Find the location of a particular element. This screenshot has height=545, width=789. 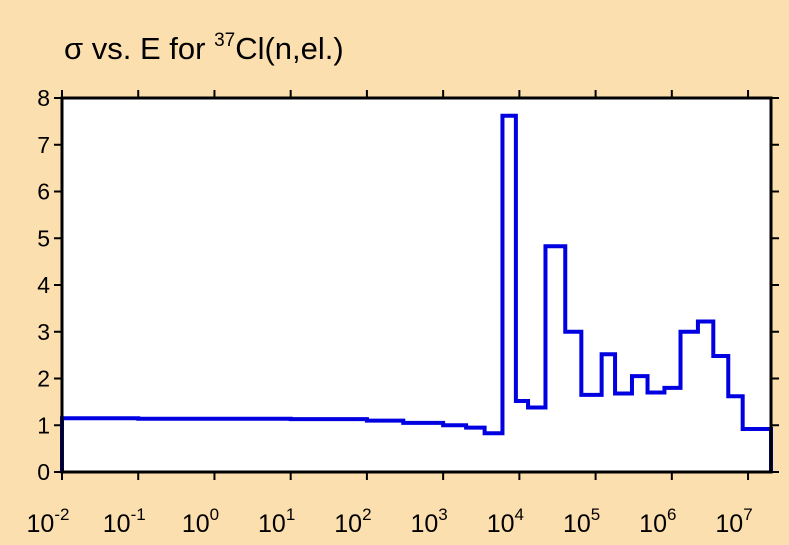

y-tick-label: 8 is located at coordinates (43, 98).